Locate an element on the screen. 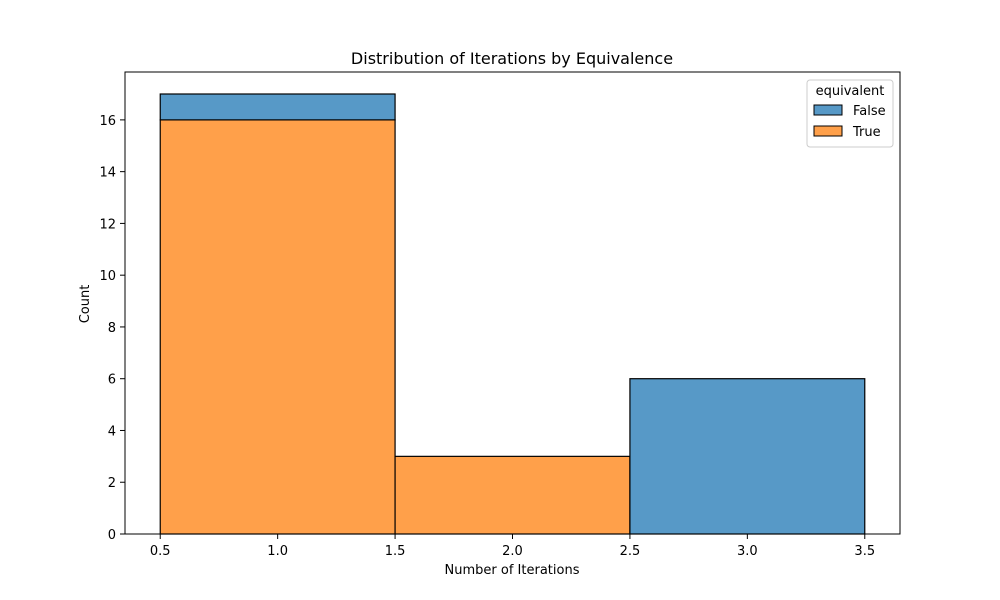 The image size is (1000, 600). legend: equivalent False True is located at coordinates (850, 113).